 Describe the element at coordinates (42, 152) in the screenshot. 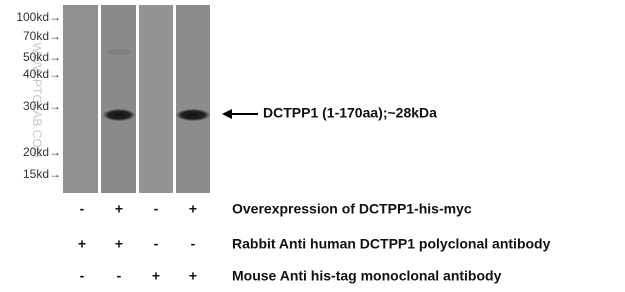

I see `marker-label: 20kd→` at that location.